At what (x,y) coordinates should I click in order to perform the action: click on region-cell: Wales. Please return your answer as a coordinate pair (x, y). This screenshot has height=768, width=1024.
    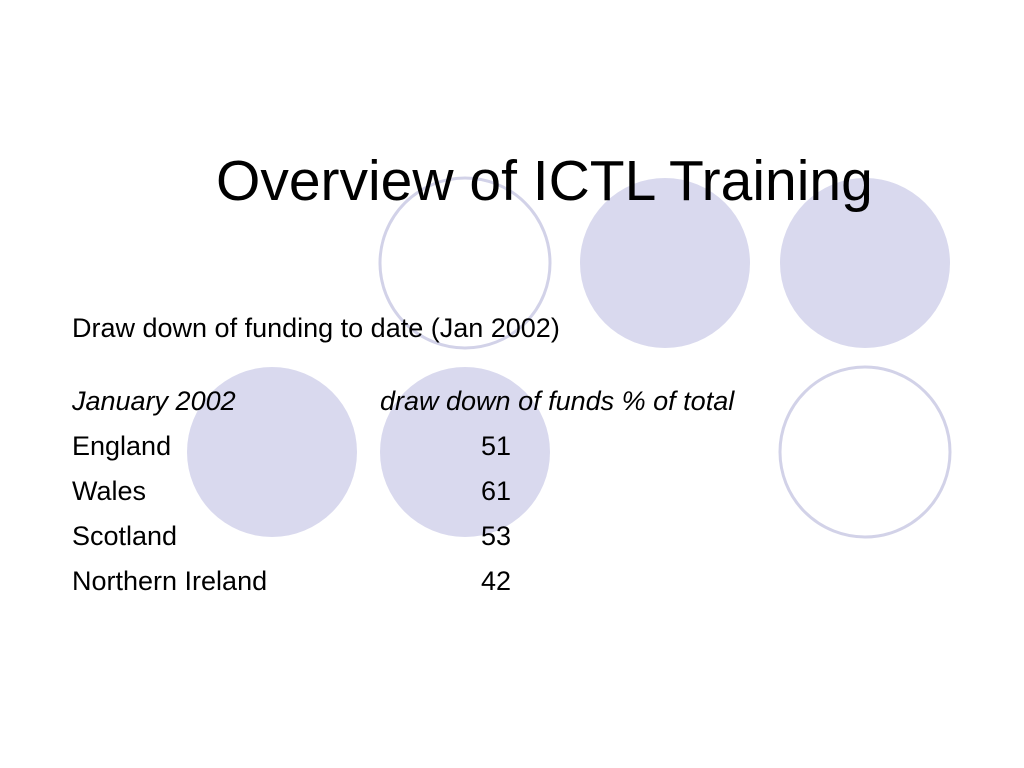
    Looking at the image, I should click on (109, 491).